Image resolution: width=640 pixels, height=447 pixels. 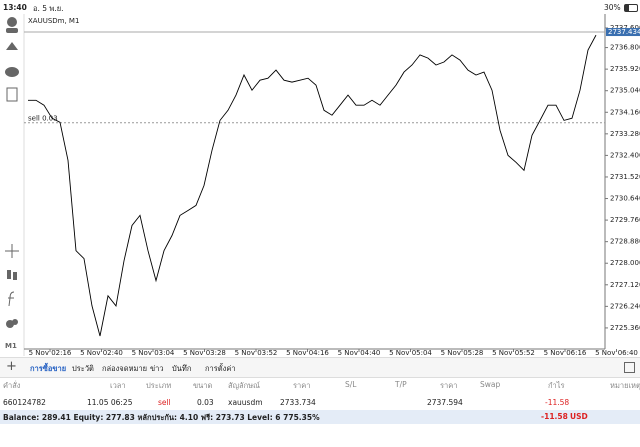 I want to click on tab: กล่องจดหมาย, so click(x=125, y=368).